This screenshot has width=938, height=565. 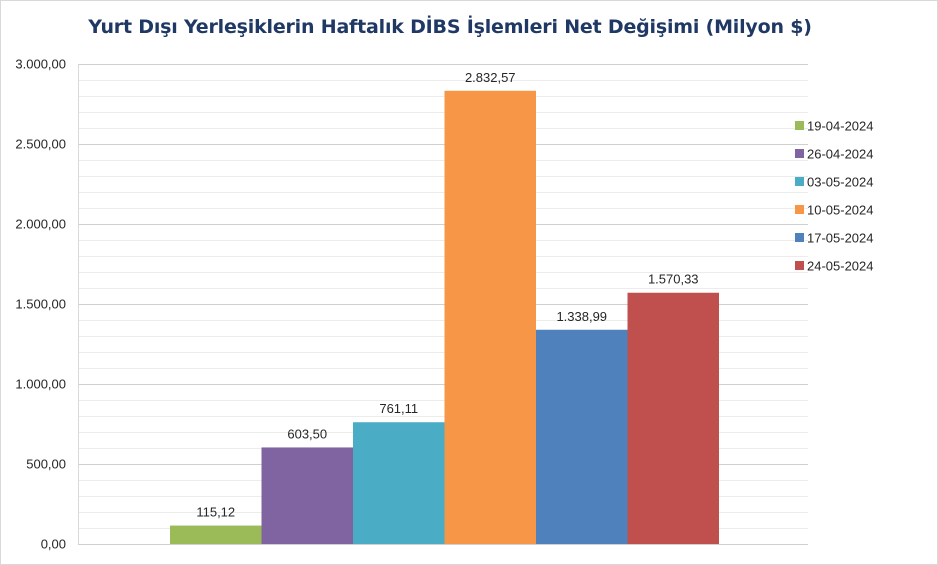 What do you see at coordinates (490, 77) in the screenshot?
I see `data-label: 2.832,57` at bounding box center [490, 77].